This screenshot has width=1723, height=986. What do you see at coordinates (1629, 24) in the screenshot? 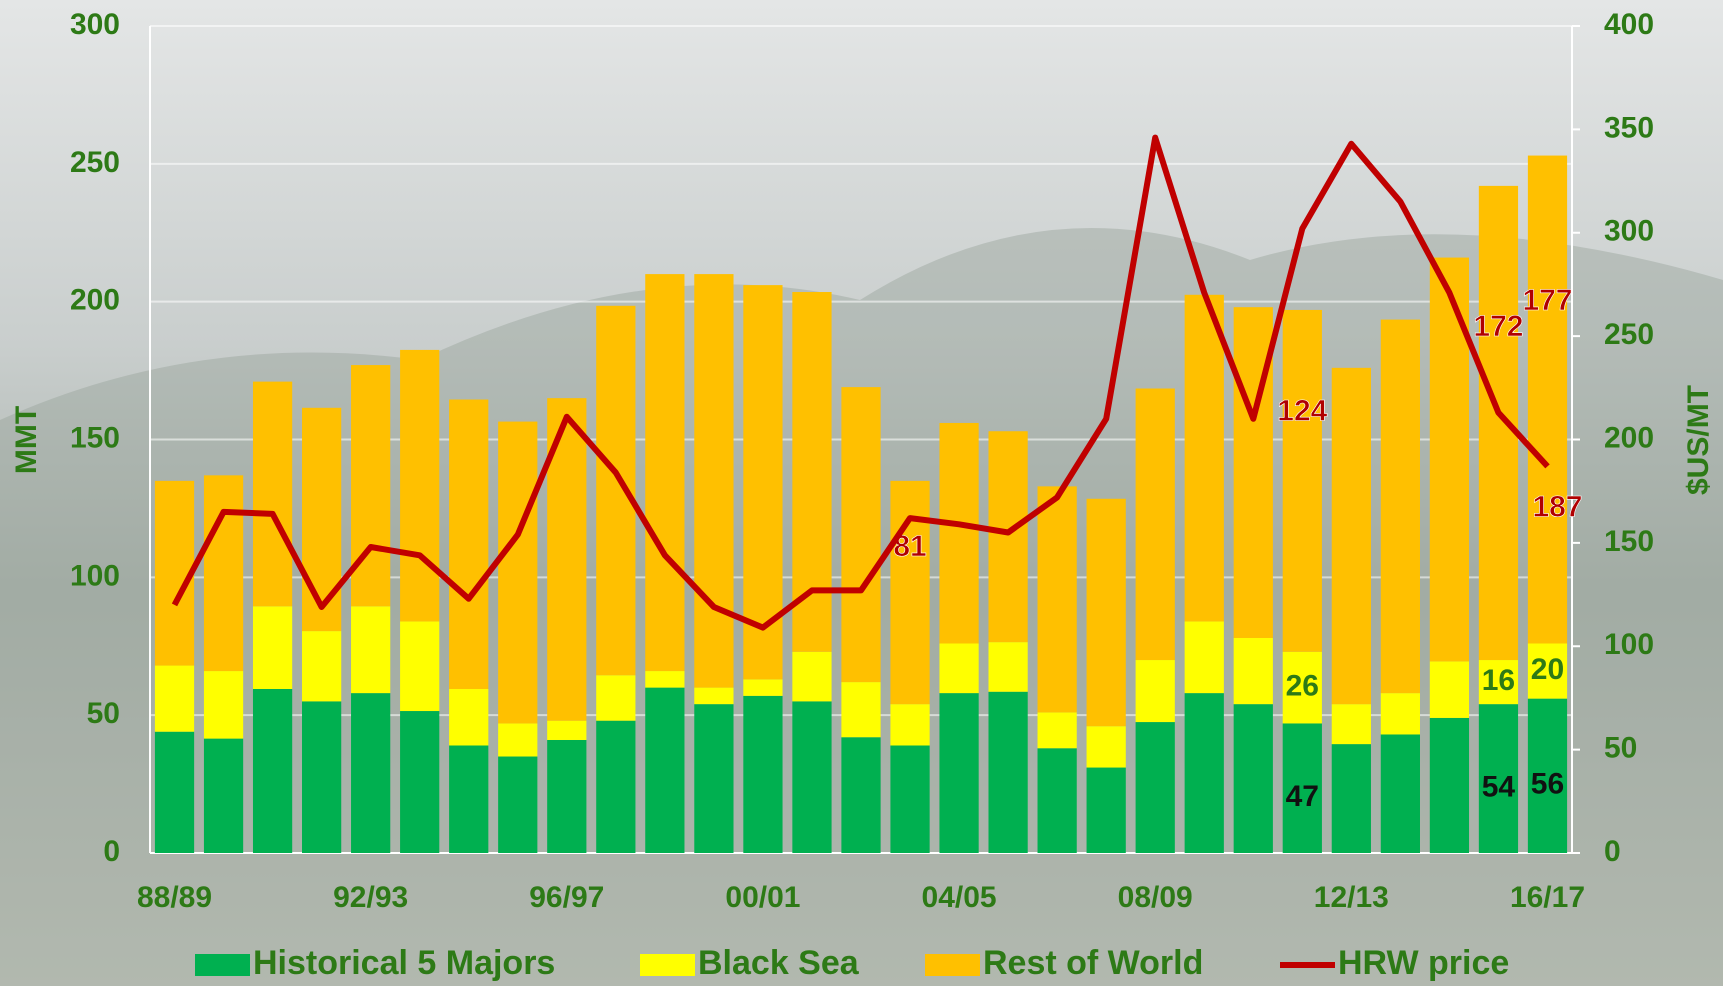
I see `y2-tick-label: 400` at bounding box center [1629, 24].